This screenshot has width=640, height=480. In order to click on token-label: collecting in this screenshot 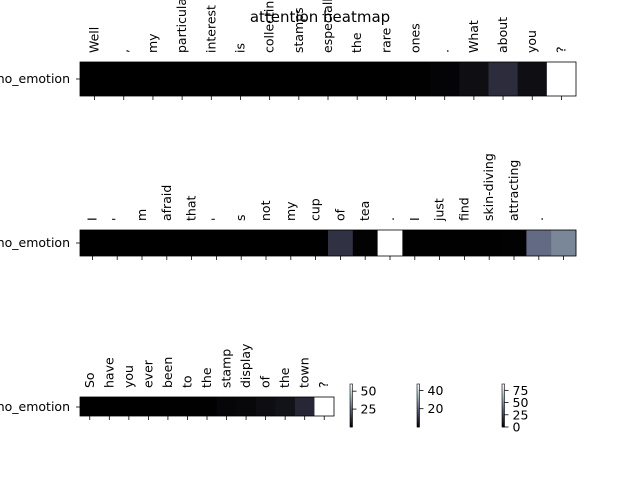, I will do `click(269, 26)`.